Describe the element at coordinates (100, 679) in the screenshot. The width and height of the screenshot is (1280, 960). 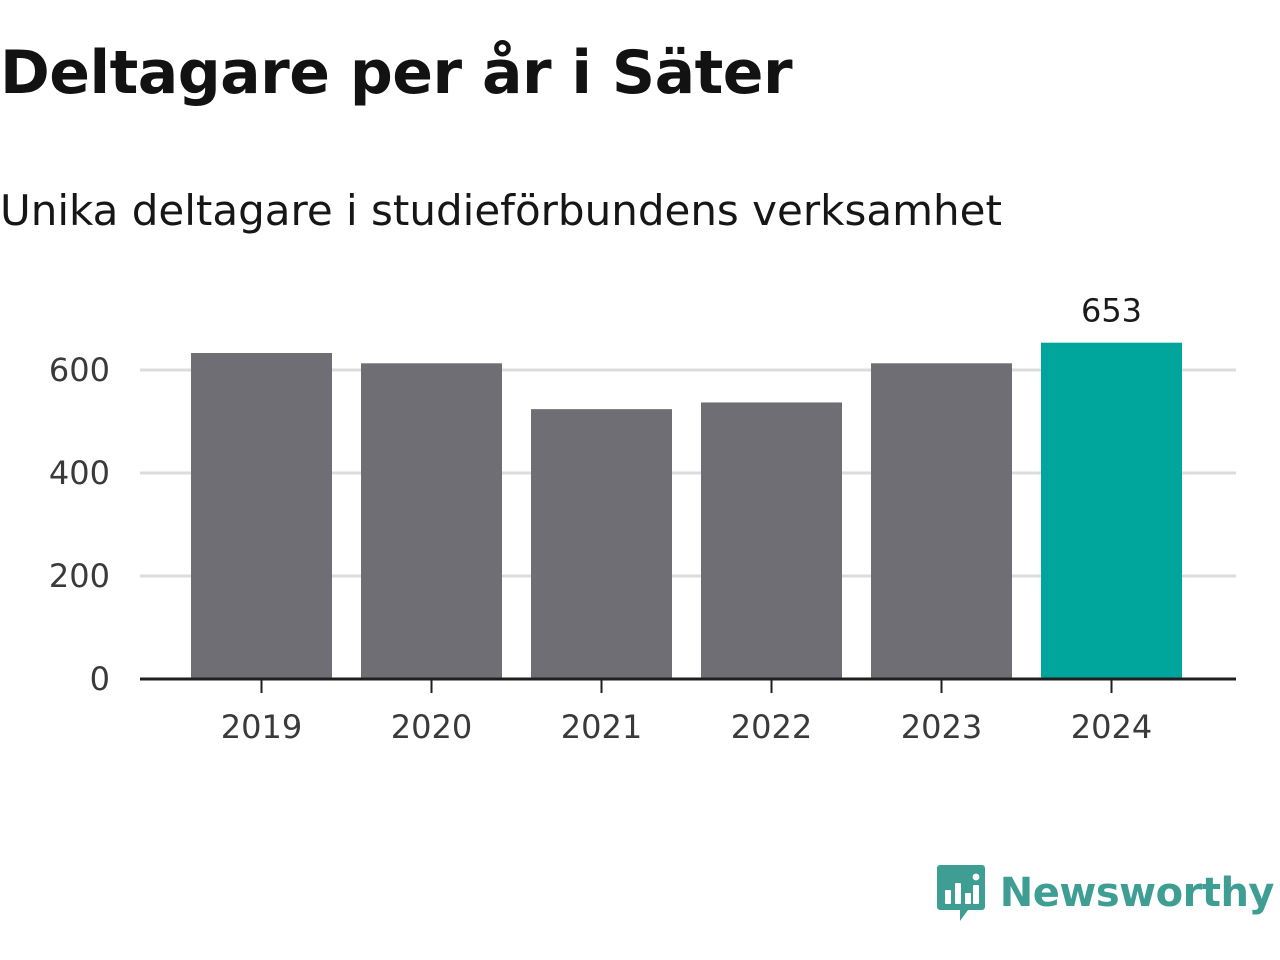
I see `y-tick-label-0: 0` at that location.